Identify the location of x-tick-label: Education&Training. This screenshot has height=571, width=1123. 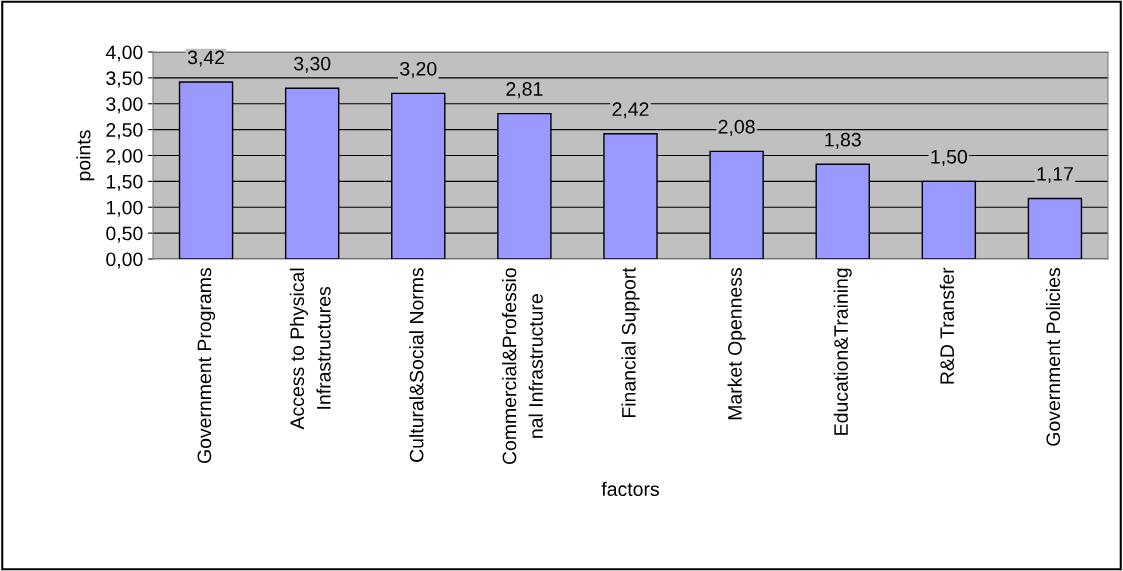
(842, 351).